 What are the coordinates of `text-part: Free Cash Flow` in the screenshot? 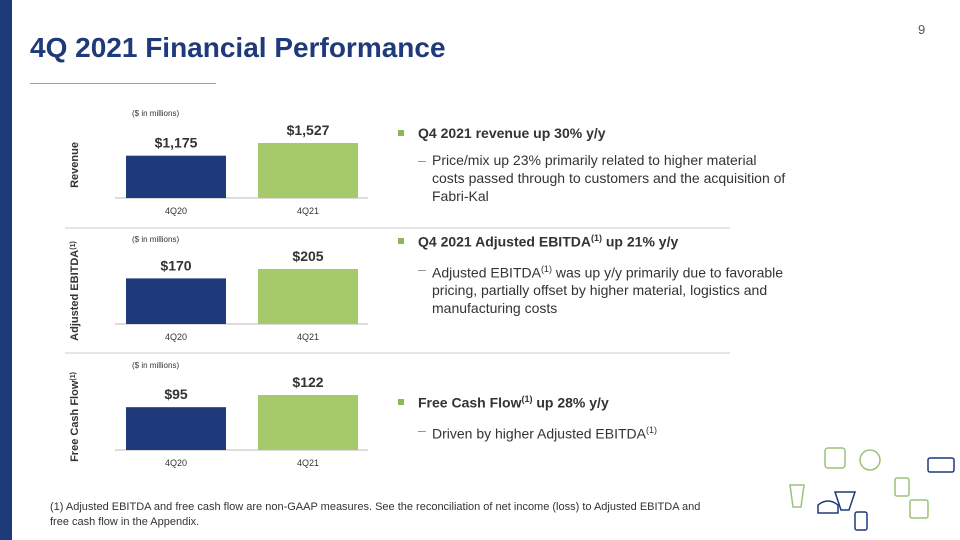 It's located at (470, 402).